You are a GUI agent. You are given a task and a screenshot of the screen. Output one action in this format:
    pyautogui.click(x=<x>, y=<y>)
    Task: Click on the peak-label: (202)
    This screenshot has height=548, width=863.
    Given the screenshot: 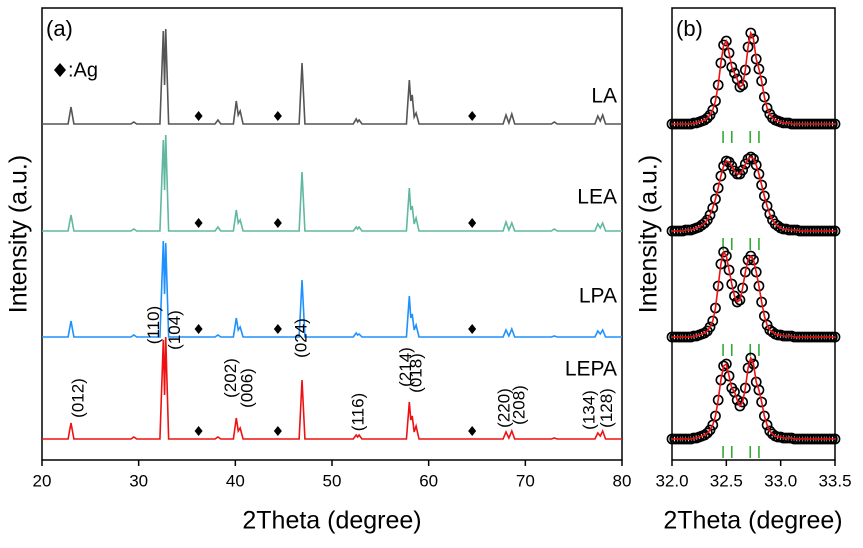 What is the action you would take?
    pyautogui.click(x=230, y=378)
    